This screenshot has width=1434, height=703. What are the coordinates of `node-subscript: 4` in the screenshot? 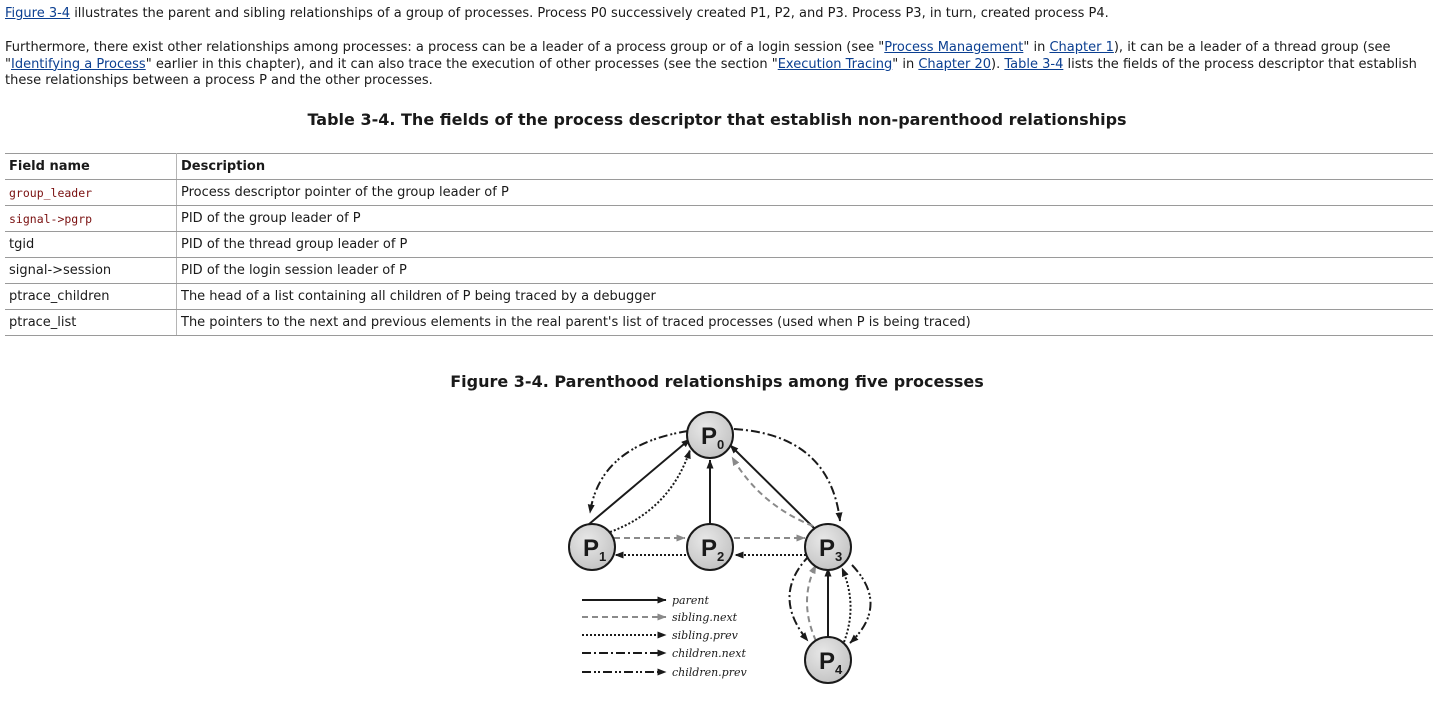 It's located at (839, 669).